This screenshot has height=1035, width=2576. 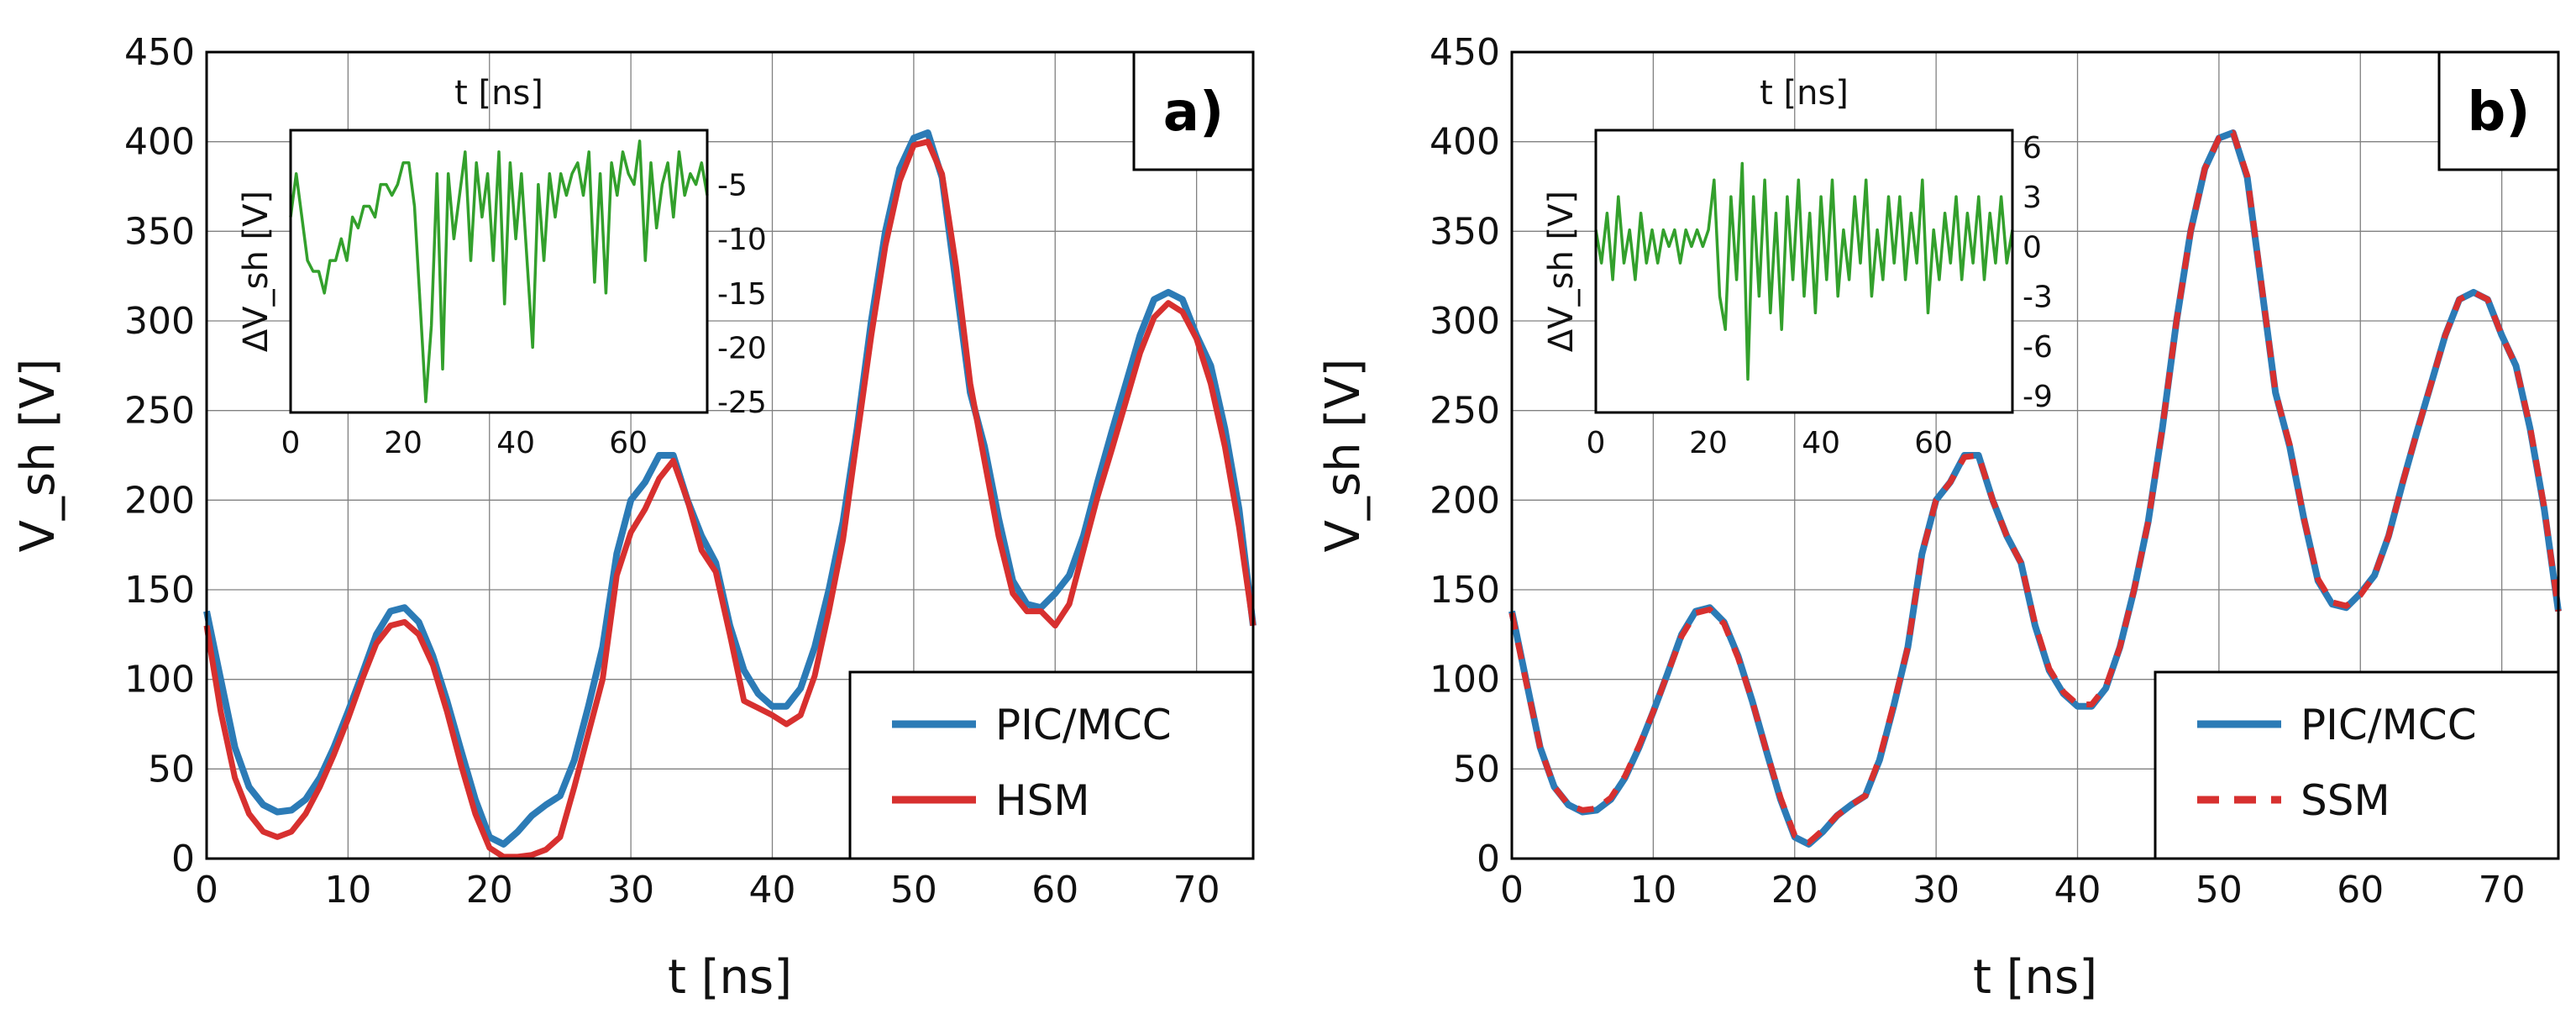 What do you see at coordinates (1343, 456) in the screenshot?
I see `panel-b-ylabel: V_sh [V]` at bounding box center [1343, 456].